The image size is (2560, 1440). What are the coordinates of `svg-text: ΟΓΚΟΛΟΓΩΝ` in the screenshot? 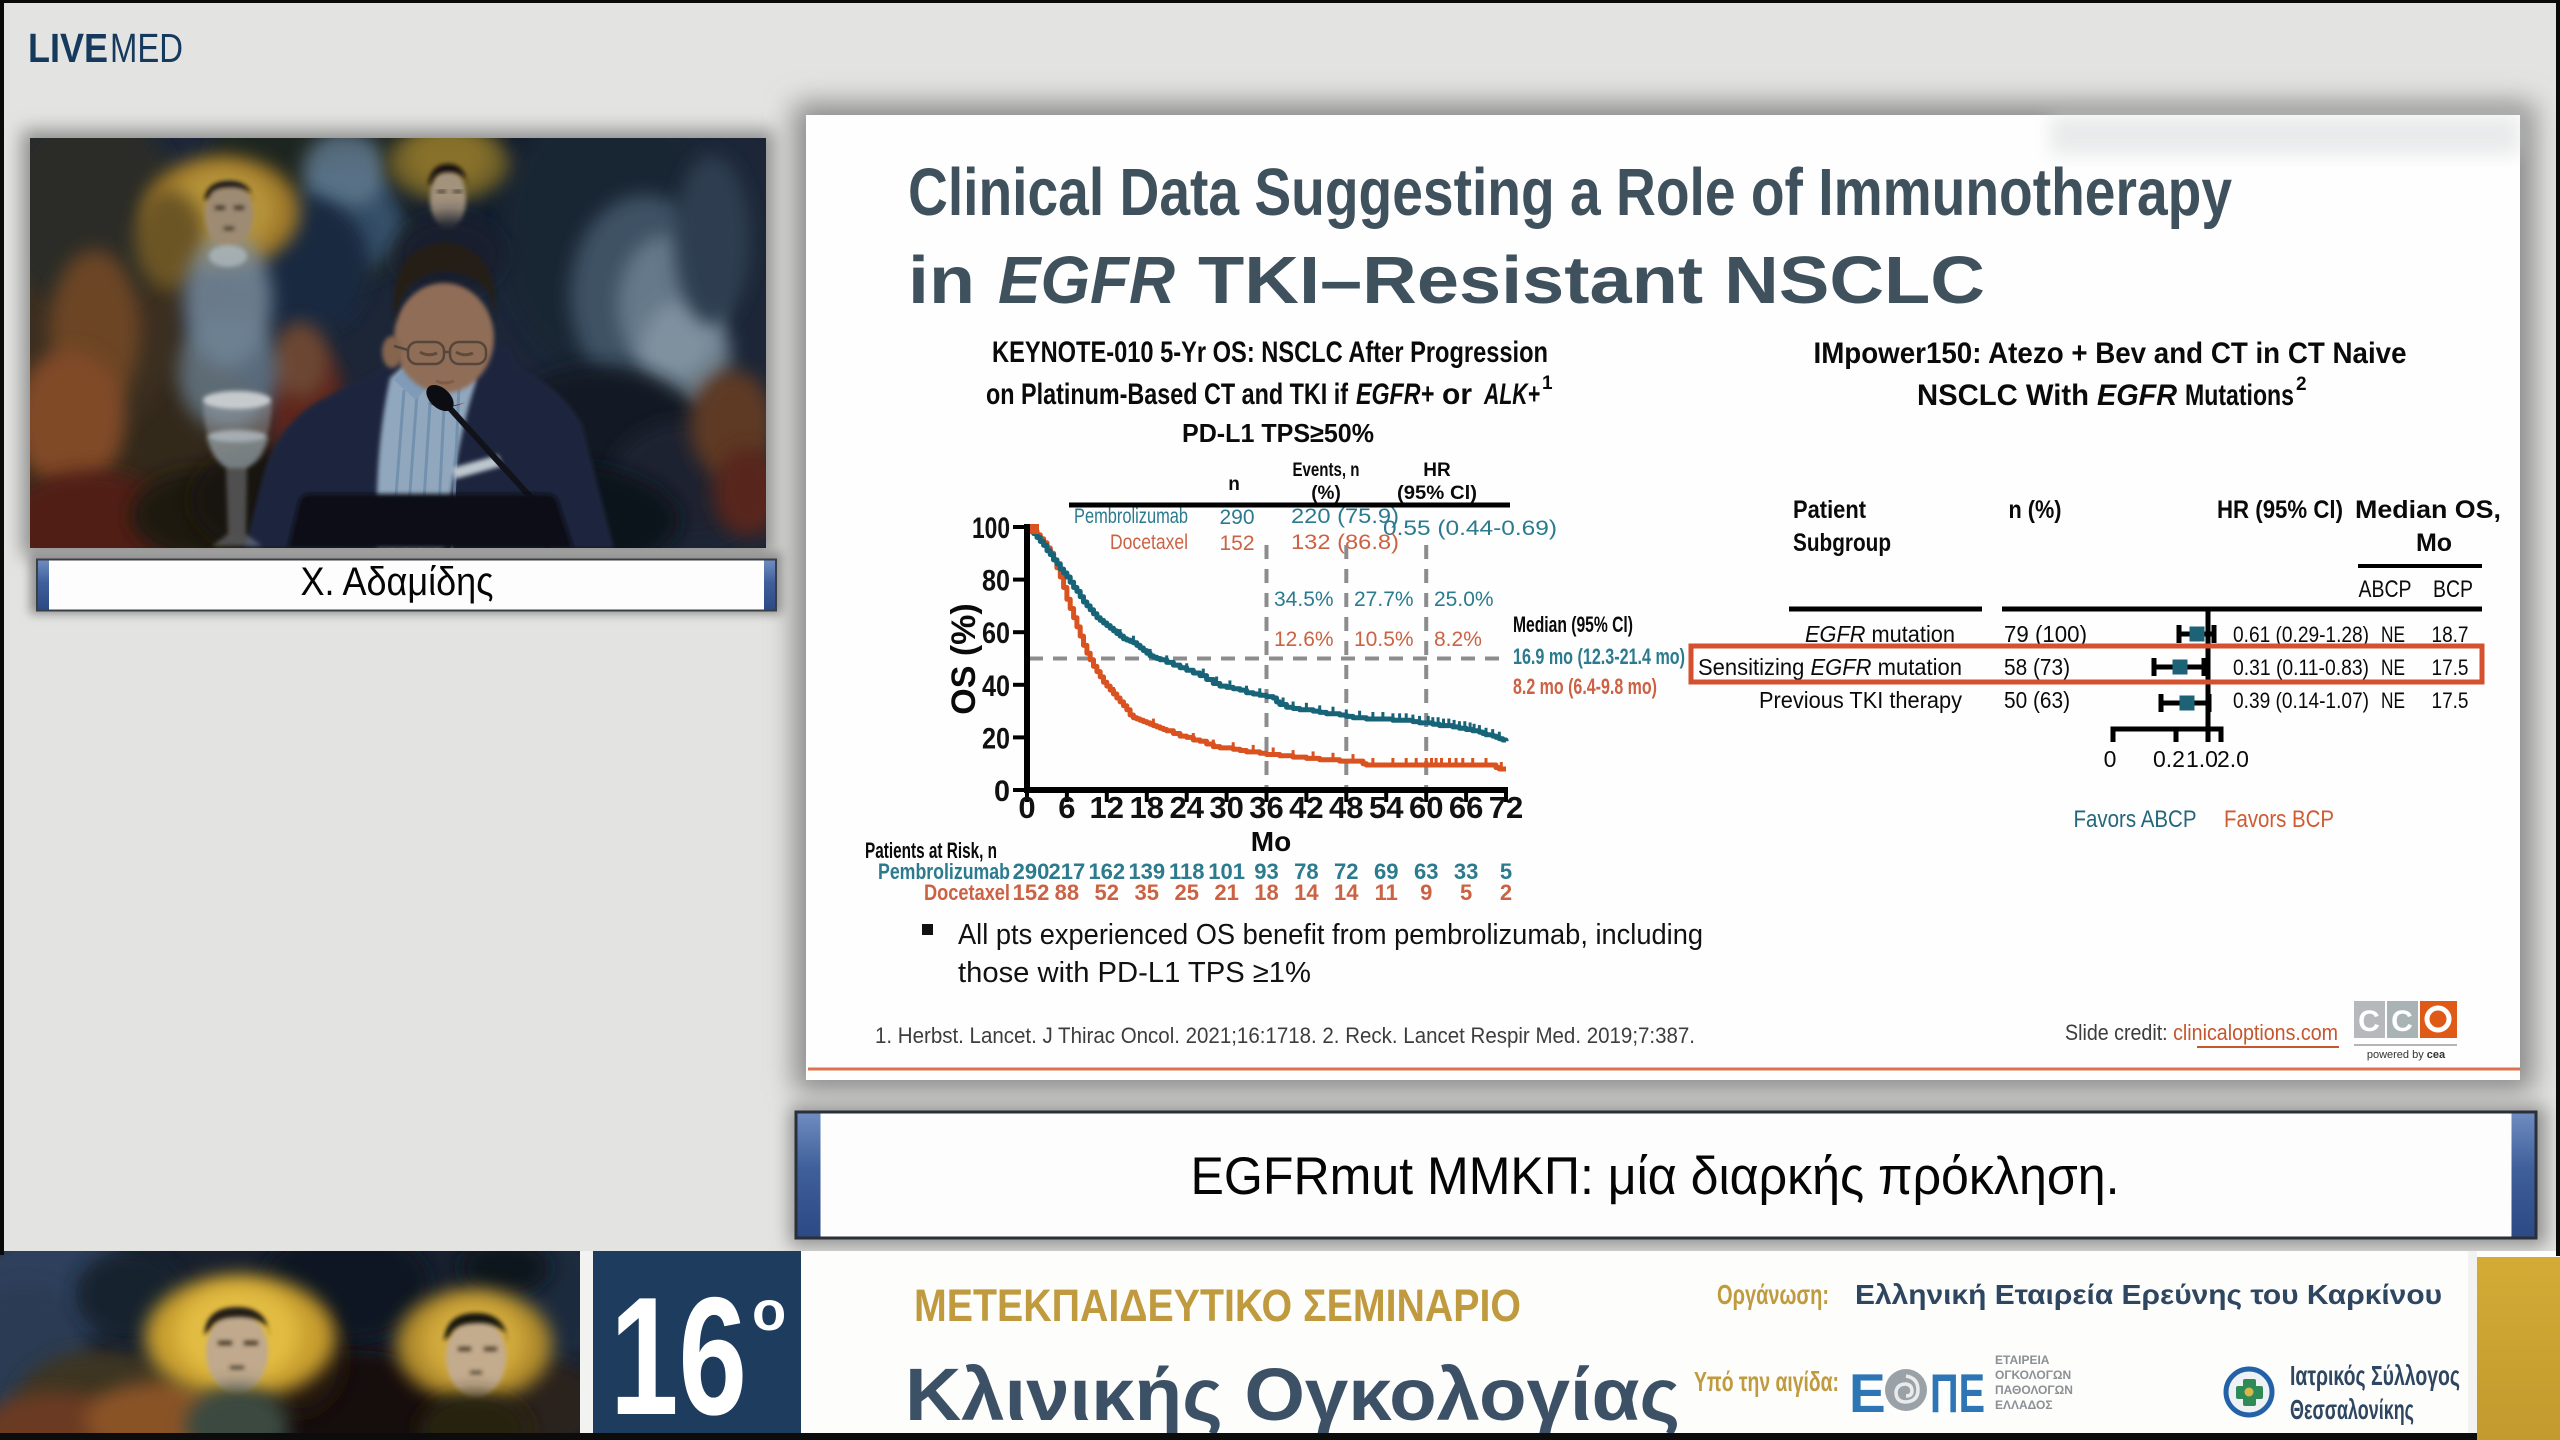 It's located at (2033, 1375).